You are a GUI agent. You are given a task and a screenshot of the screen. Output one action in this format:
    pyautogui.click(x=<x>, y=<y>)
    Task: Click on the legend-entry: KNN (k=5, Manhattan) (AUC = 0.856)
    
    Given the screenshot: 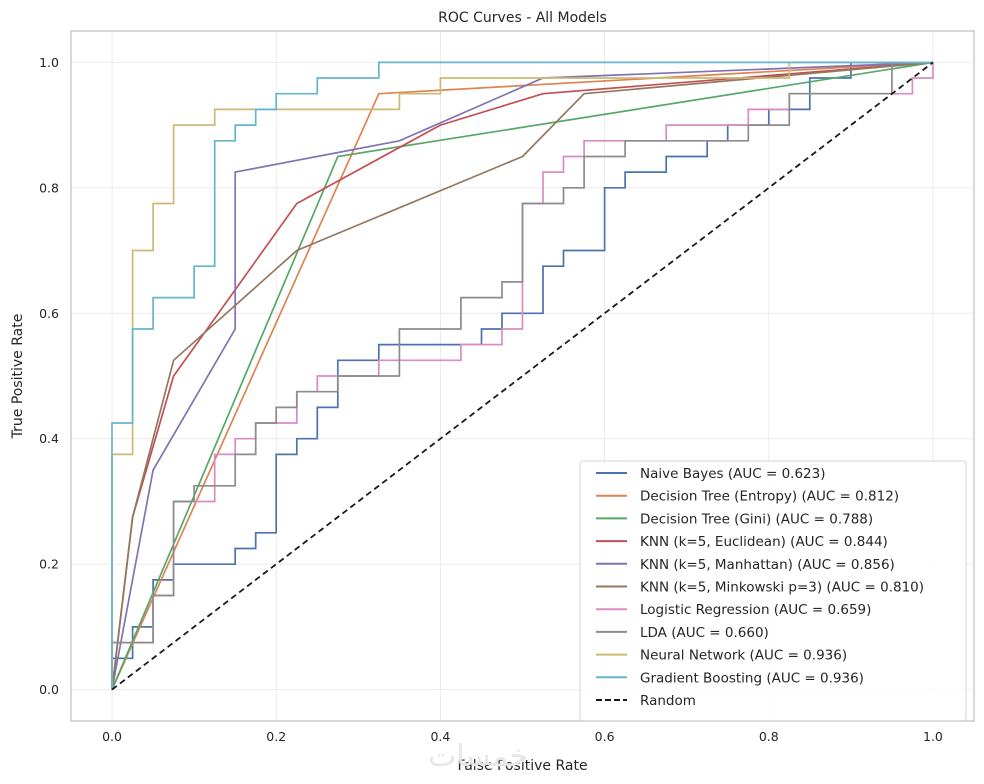 What is the action you would take?
    pyautogui.click(x=767, y=565)
    